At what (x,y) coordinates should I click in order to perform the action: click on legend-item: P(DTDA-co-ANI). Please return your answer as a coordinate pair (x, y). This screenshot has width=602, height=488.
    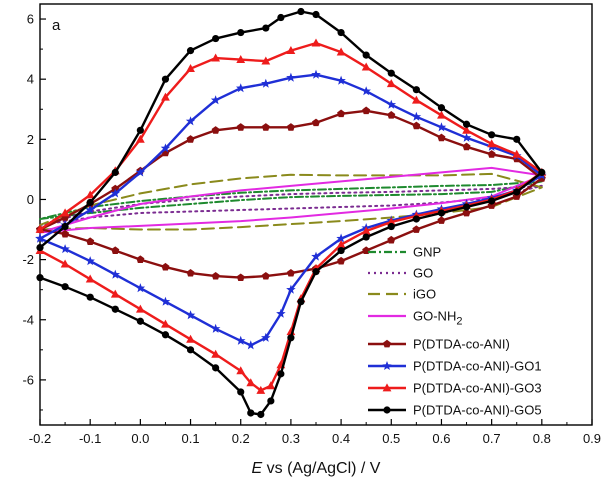
    Looking at the image, I should click on (439, 344).